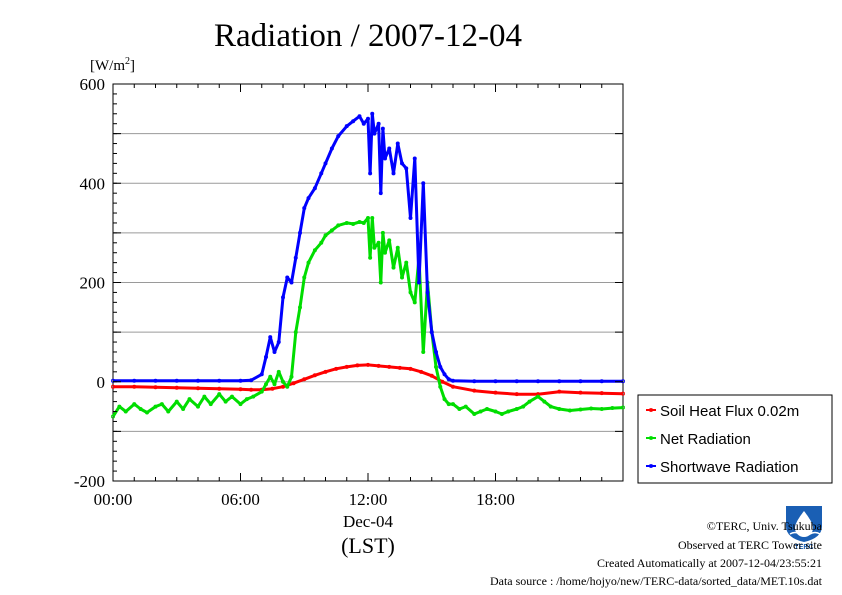  I want to click on legend-label: Soil Heat Flux 0.02m, so click(729, 411).